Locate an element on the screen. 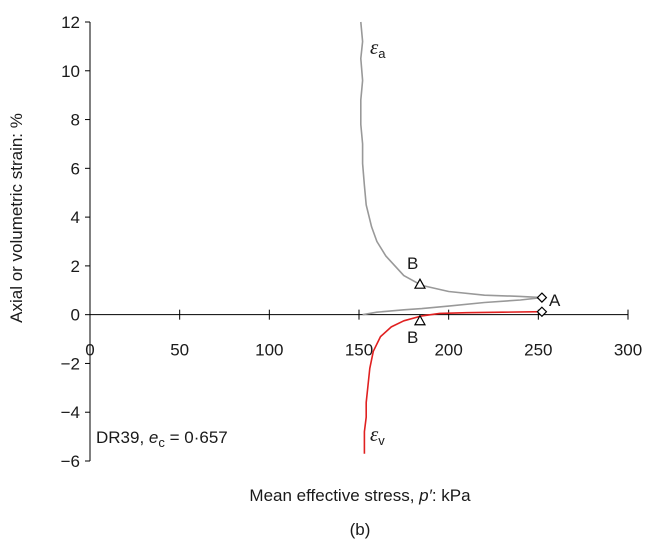 The image size is (647, 542). marker-layer is located at coordinates (480, 301).